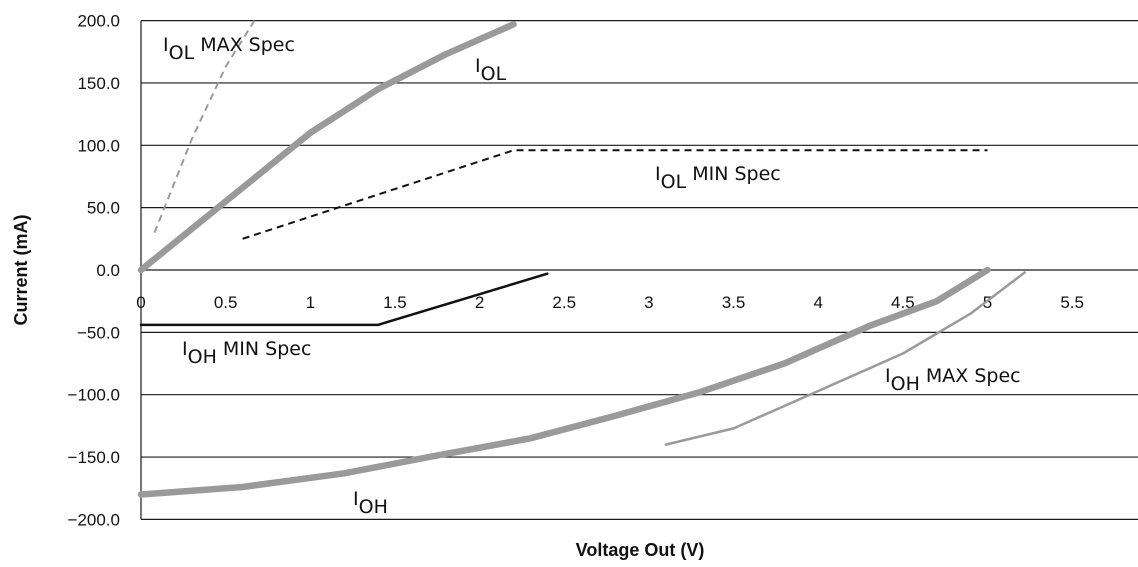 The height and width of the screenshot is (567, 1138). What do you see at coordinates (564, 302) in the screenshot?
I see `x-tick-label: 2.5` at bounding box center [564, 302].